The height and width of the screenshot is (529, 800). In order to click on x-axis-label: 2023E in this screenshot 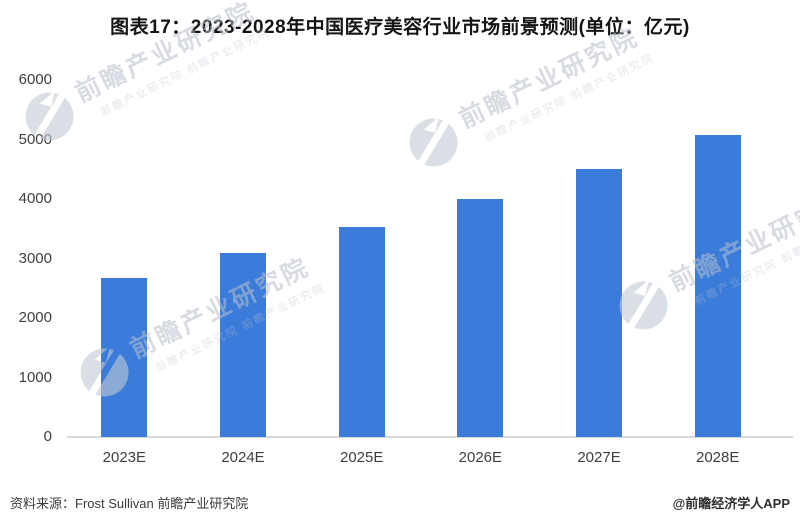, I will do `click(124, 457)`.